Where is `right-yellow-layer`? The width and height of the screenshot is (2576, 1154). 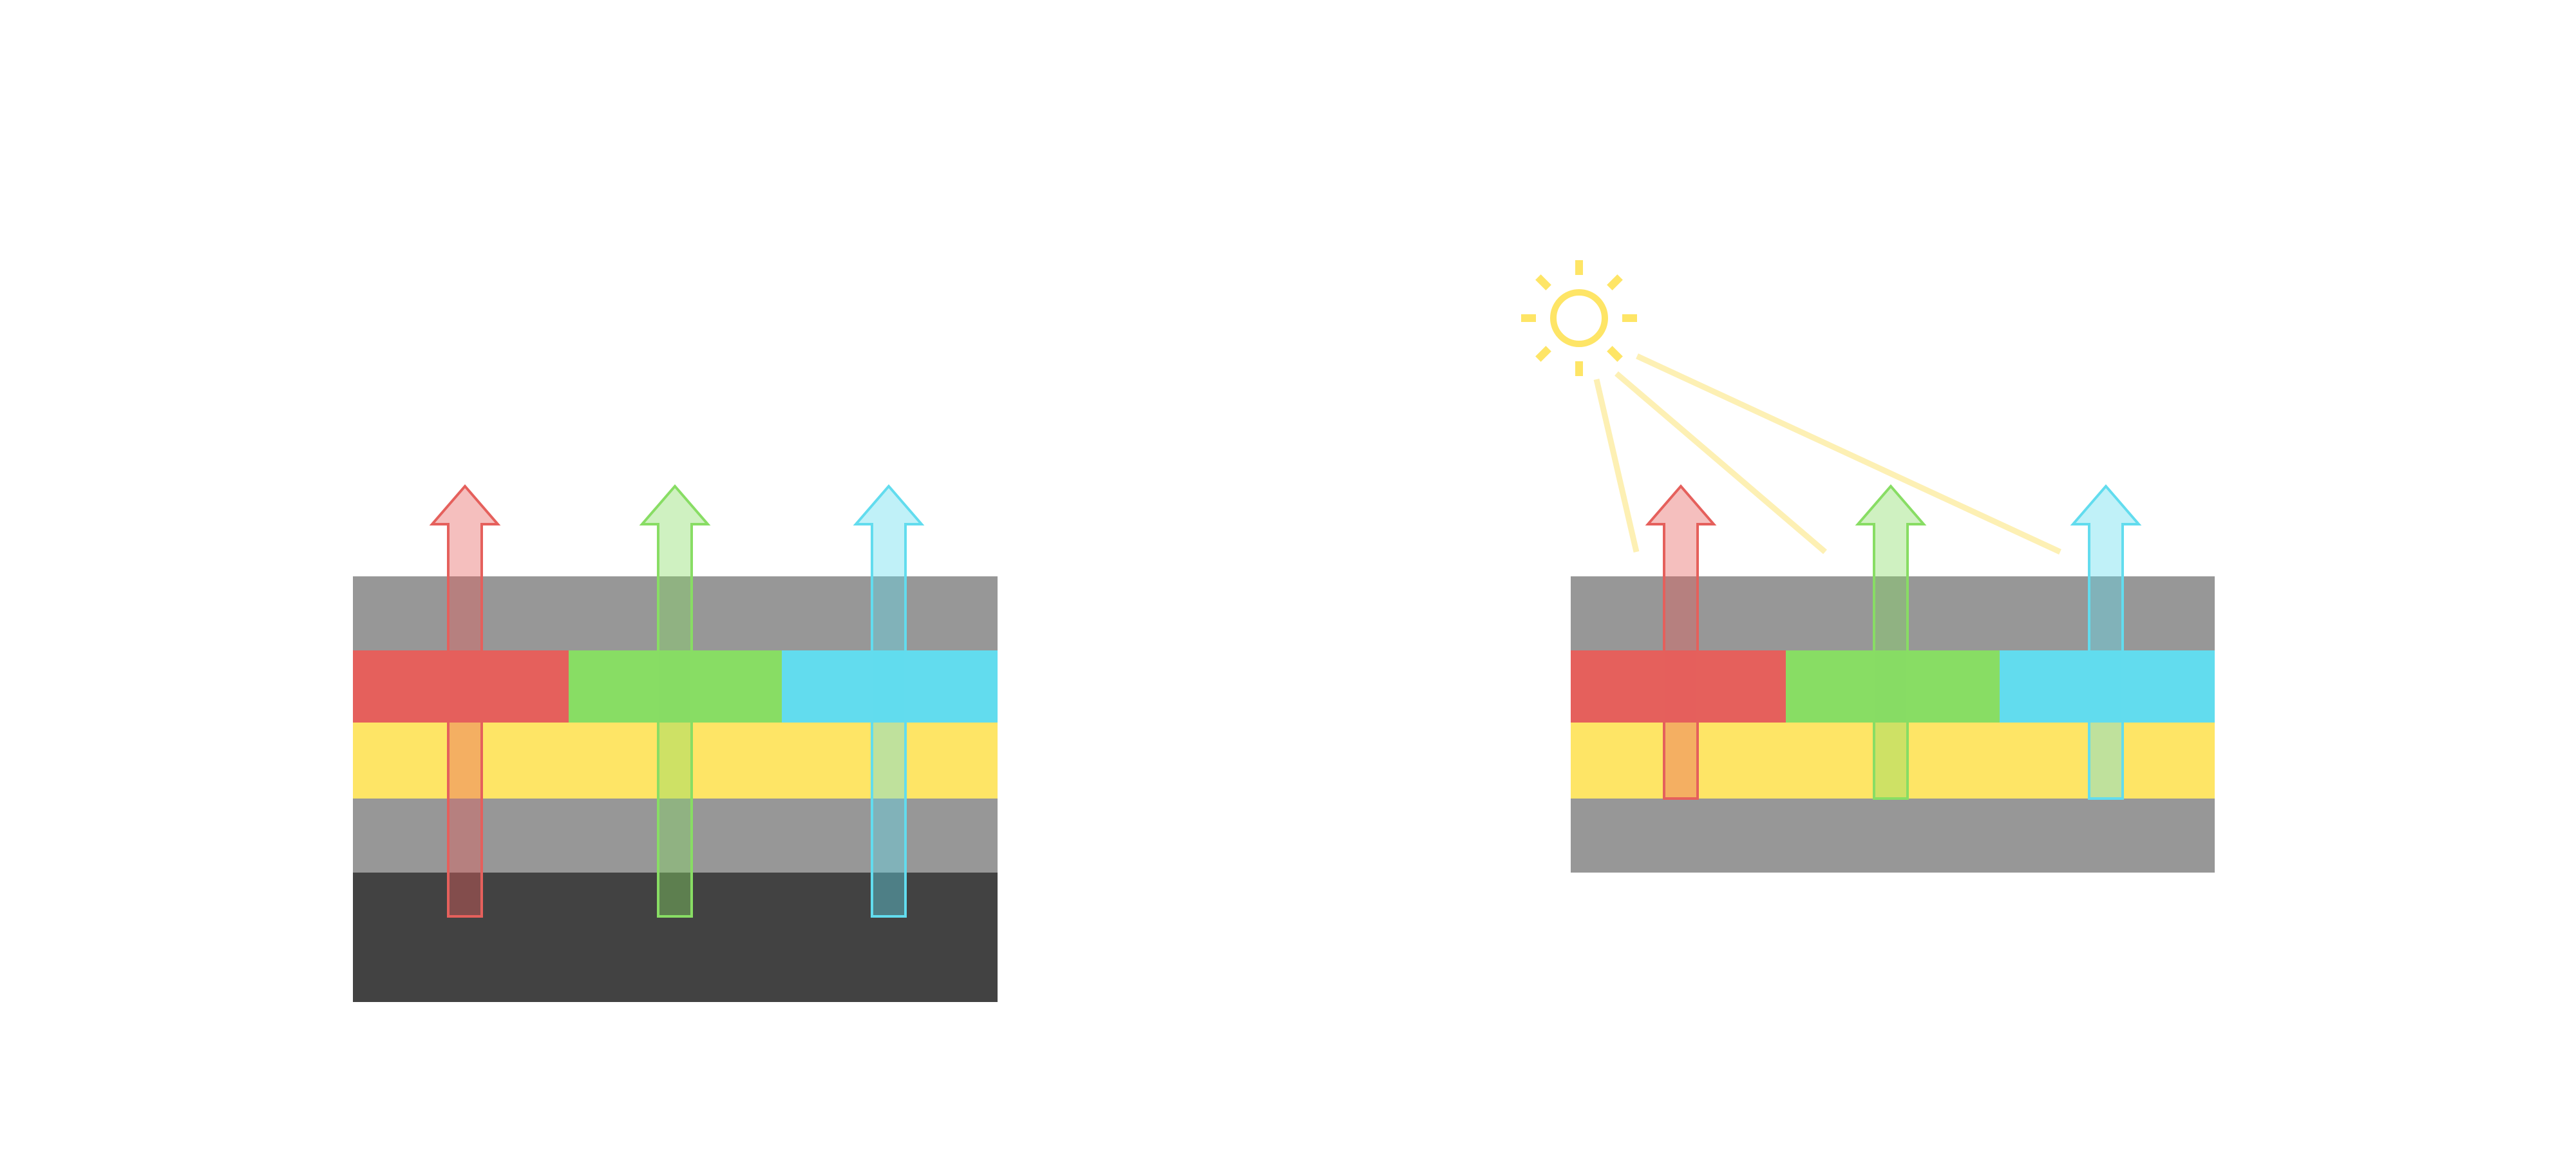 right-yellow-layer is located at coordinates (1893, 761).